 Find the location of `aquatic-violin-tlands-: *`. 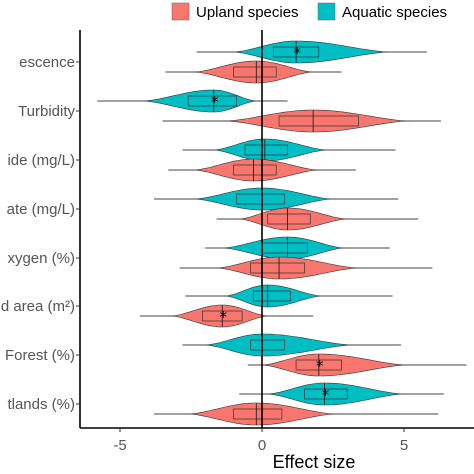

aquatic-violin-tlands-: * is located at coordinates (341, 394).